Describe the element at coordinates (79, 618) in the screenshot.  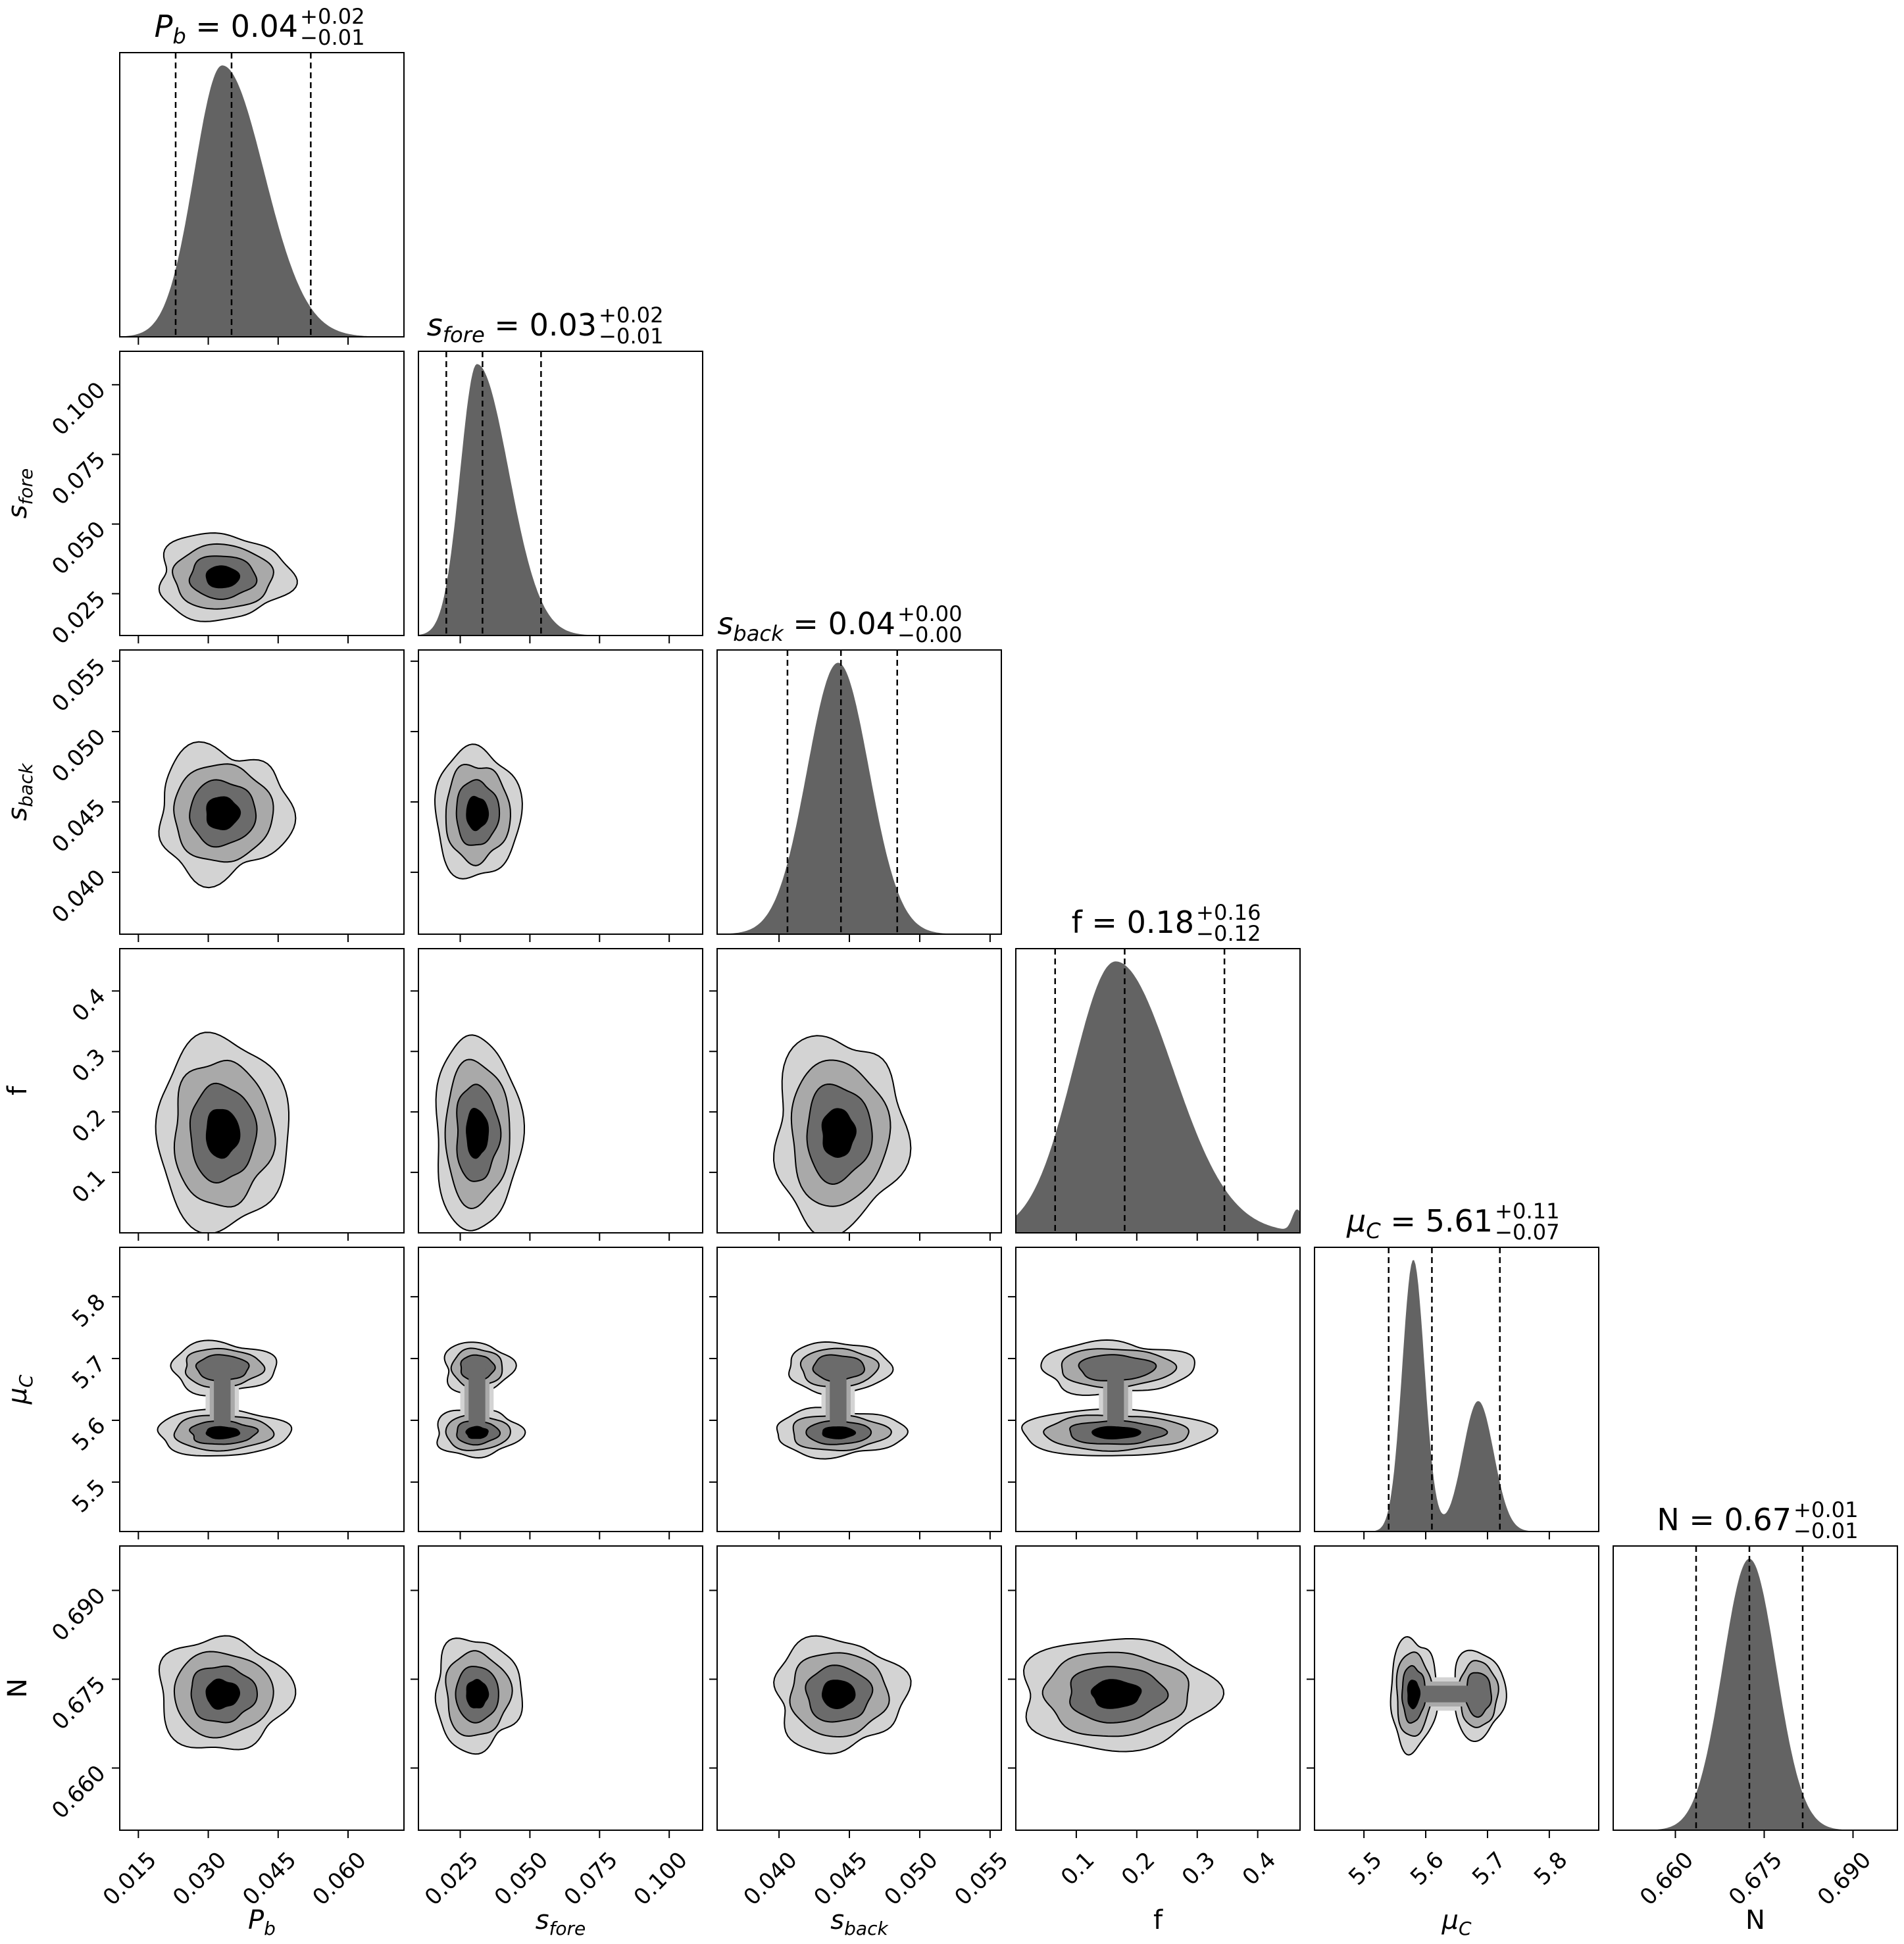
I see `y-tick-label: 0.025` at that location.